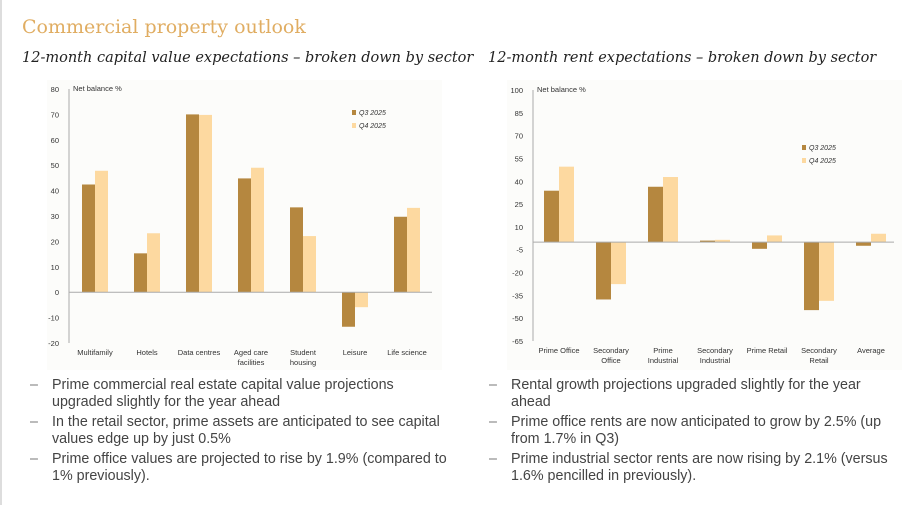 This screenshot has width=915, height=505. Describe the element at coordinates (147, 352) in the screenshot. I see `x-tick-label: Hotels` at that location.